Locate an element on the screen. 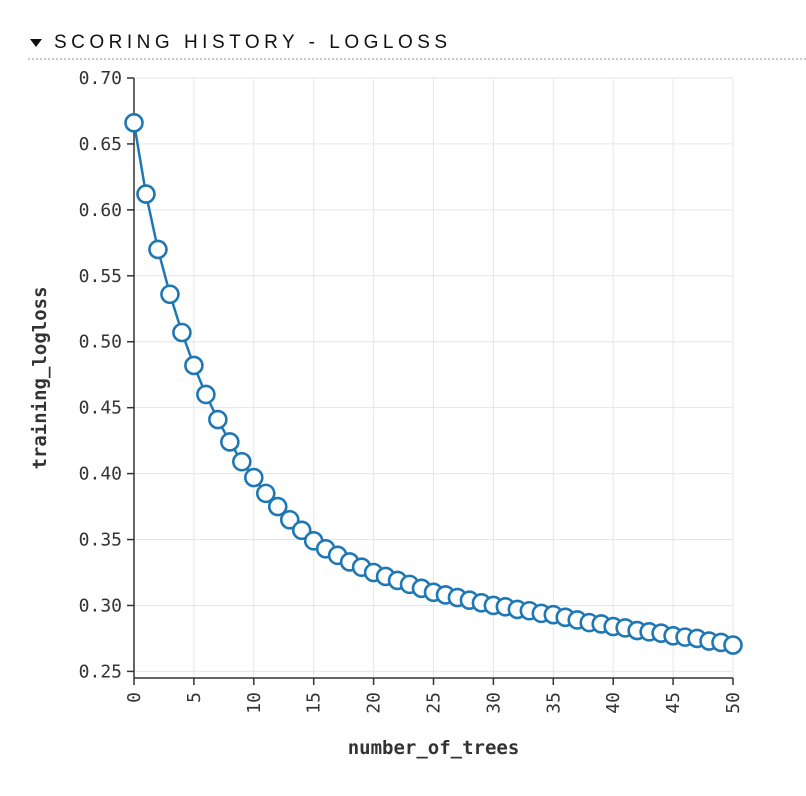  y-tick-label: 0.30 is located at coordinates (100, 605).